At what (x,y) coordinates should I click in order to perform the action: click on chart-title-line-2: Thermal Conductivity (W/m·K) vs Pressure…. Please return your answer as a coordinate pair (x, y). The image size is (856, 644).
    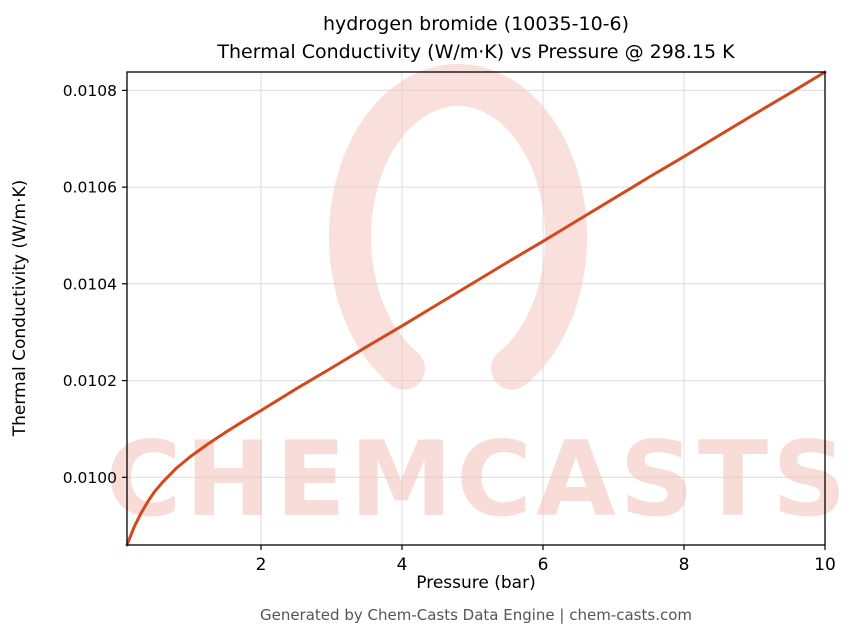
    Looking at the image, I should click on (475, 52).